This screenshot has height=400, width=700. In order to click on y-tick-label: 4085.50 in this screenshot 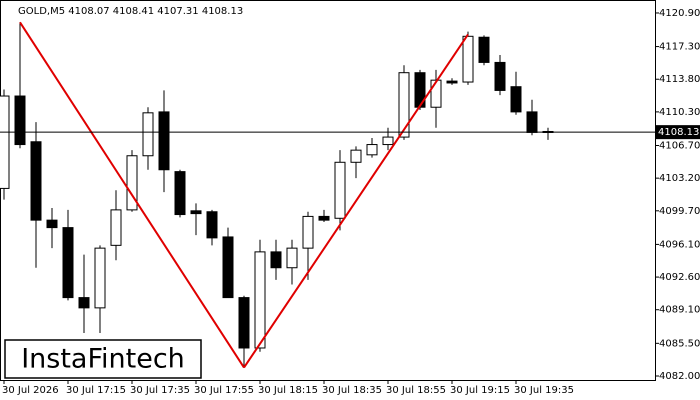, I will do `click(679, 343)`.